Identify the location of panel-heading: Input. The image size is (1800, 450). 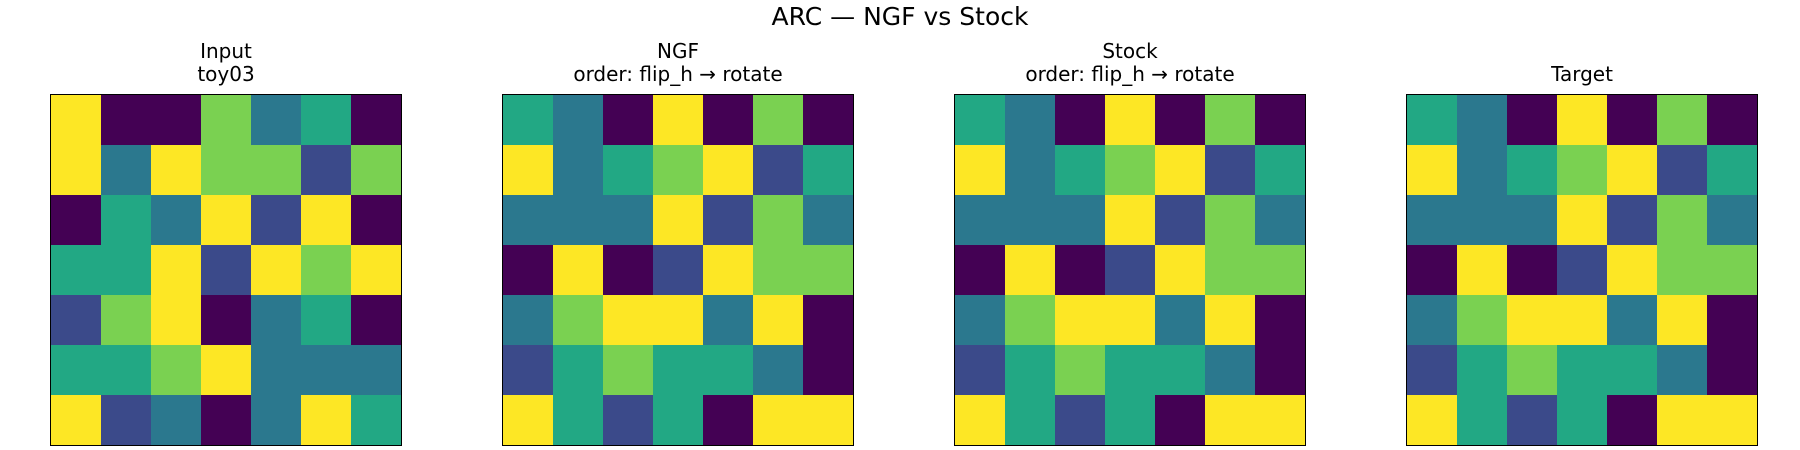
(226, 51).